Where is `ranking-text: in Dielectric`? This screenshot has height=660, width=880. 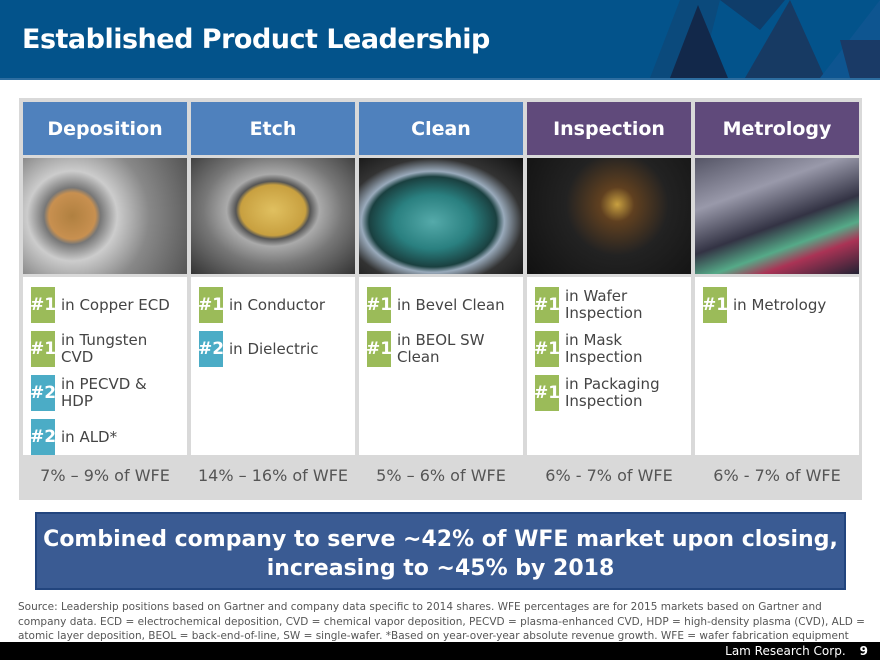 ranking-text: in Dielectric is located at coordinates (274, 348).